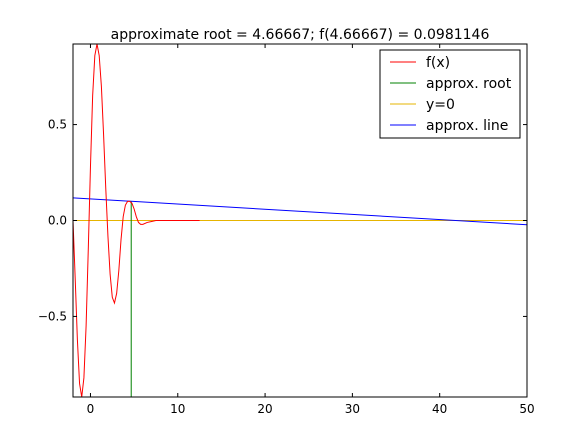 The width and height of the screenshot is (585, 446). Describe the element at coordinates (469, 84) in the screenshot. I see `legend-label: approx. root` at that location.